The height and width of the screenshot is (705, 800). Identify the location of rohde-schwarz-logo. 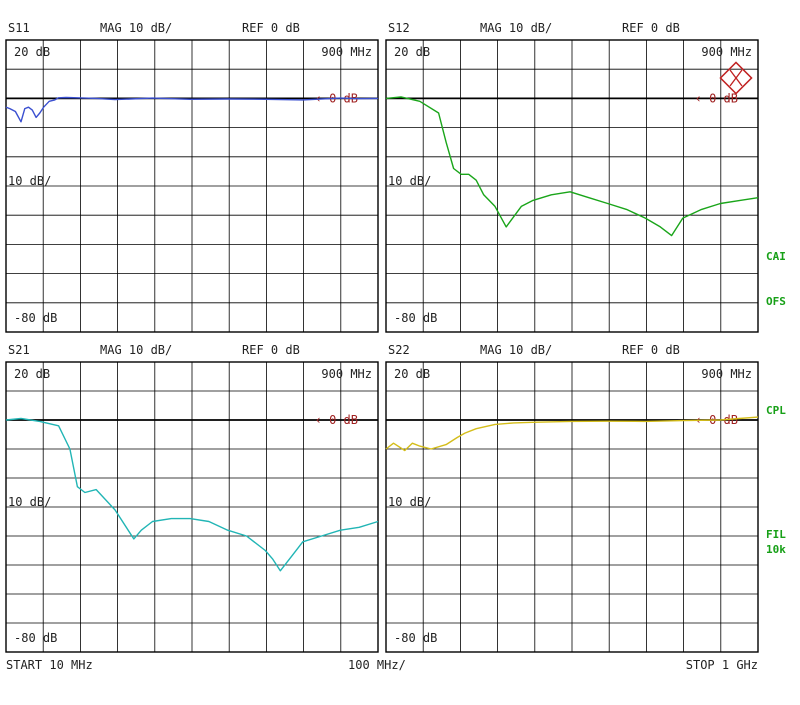
(736, 78).